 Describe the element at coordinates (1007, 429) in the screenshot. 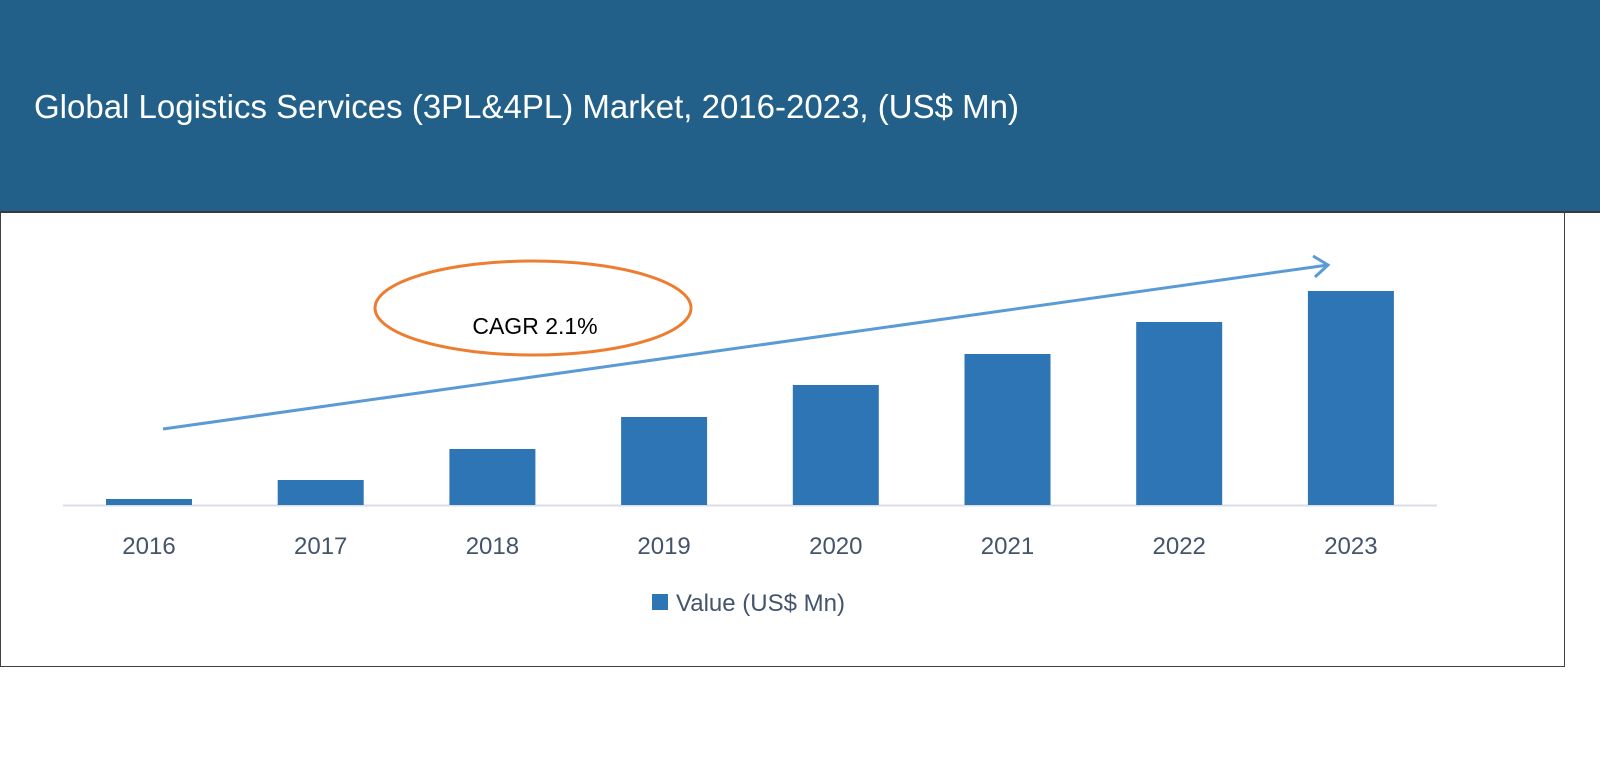

I see `bar-2021` at that location.